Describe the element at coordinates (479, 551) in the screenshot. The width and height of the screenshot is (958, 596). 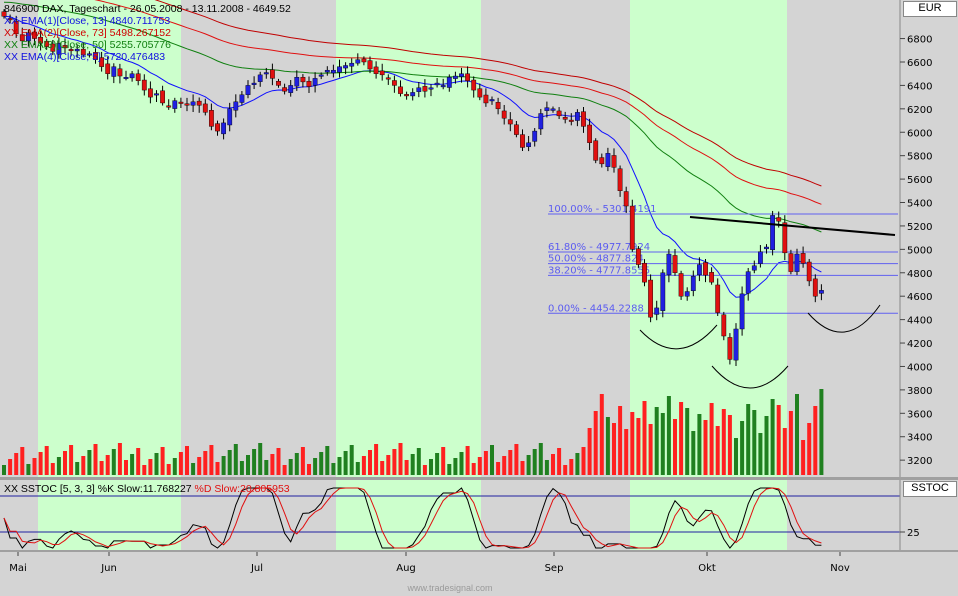
I see `time-axis-separator` at that location.